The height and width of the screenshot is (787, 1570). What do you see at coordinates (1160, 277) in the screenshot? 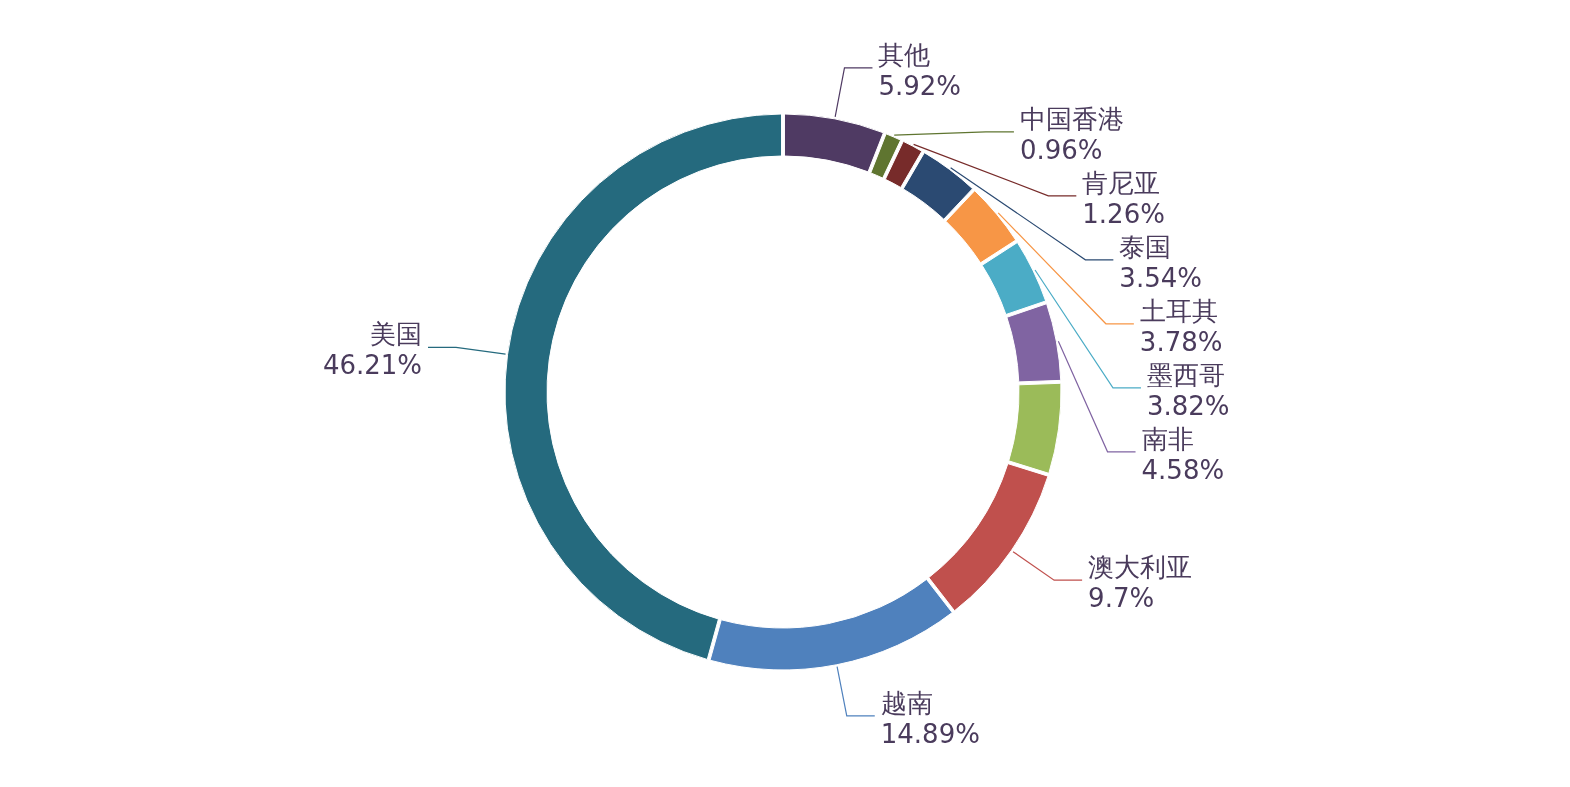
I see `data-label: 3.54%` at bounding box center [1160, 277].